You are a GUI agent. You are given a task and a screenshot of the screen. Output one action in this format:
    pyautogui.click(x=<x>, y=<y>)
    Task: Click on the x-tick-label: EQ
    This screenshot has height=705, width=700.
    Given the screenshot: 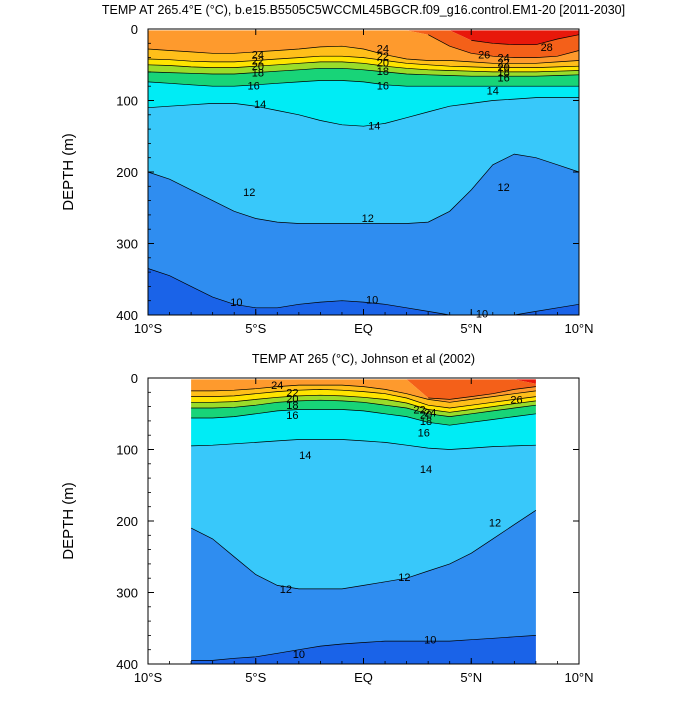 What is the action you would take?
    pyautogui.click(x=363, y=677)
    